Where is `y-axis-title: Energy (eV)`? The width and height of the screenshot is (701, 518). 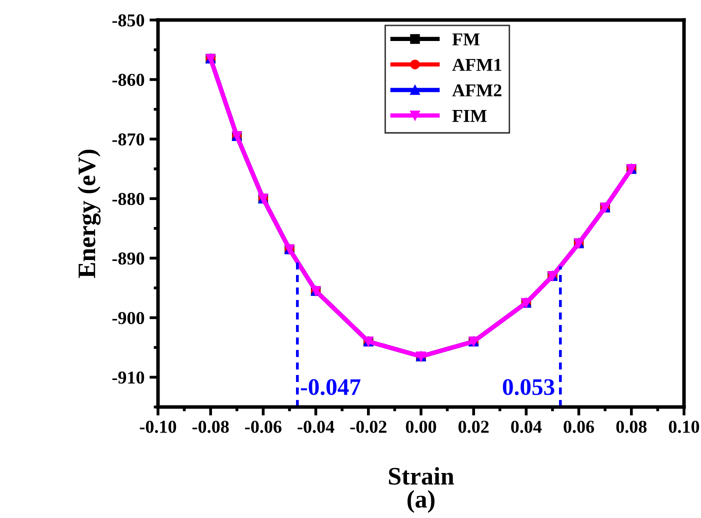
y-axis-title: Energy (eV) is located at coordinates (89, 214).